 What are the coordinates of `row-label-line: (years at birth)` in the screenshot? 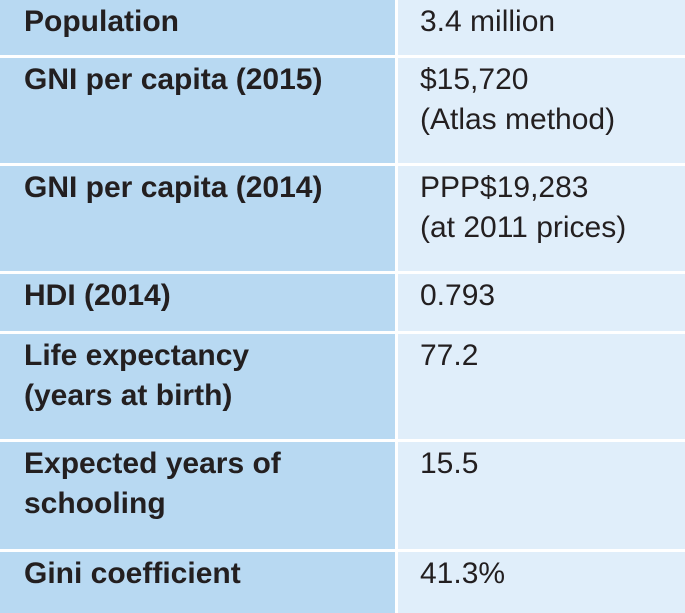 It's located at (128, 395).